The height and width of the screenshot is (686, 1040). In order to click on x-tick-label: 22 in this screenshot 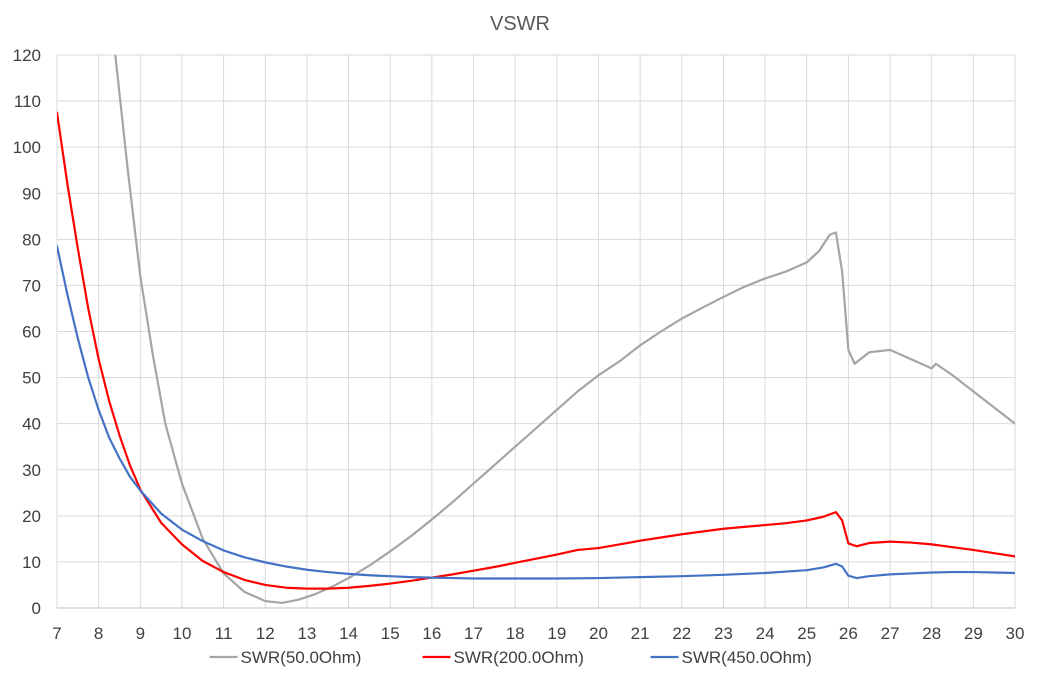, I will do `click(681, 633)`.